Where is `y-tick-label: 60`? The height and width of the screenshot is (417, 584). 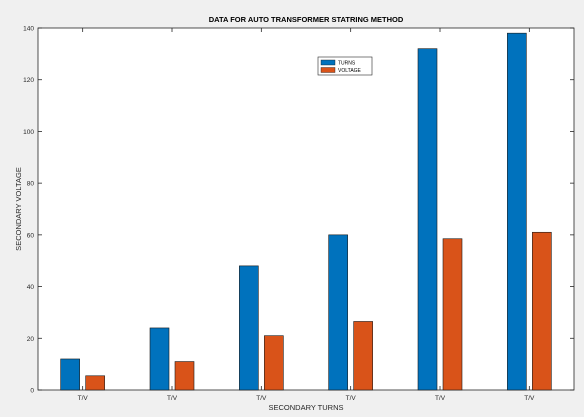
y-tick-label: 60 is located at coordinates (31, 235).